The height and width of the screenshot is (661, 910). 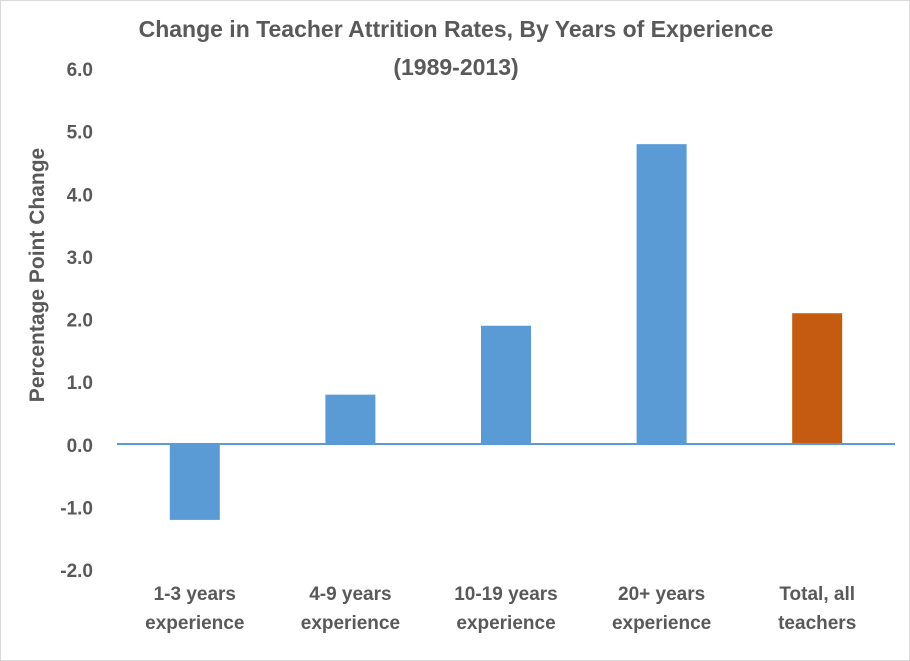 What do you see at coordinates (80, 133) in the screenshot?
I see `y-tick-label: 5.0` at bounding box center [80, 133].